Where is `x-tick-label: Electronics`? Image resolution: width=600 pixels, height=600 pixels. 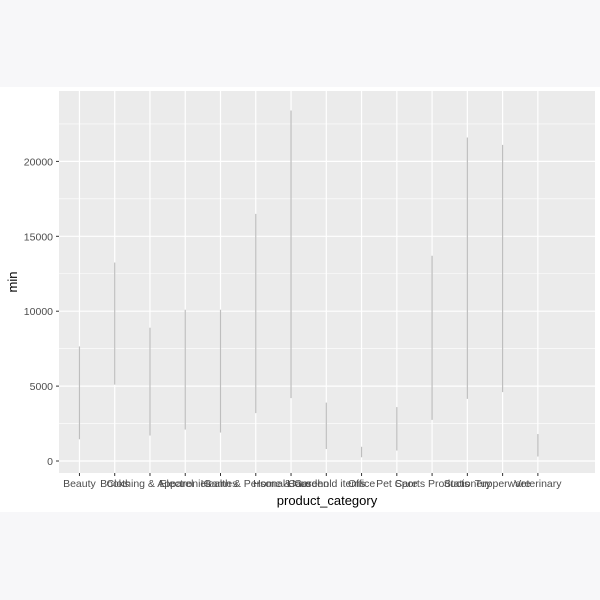
x-tick-label: Electronics is located at coordinates (185, 484).